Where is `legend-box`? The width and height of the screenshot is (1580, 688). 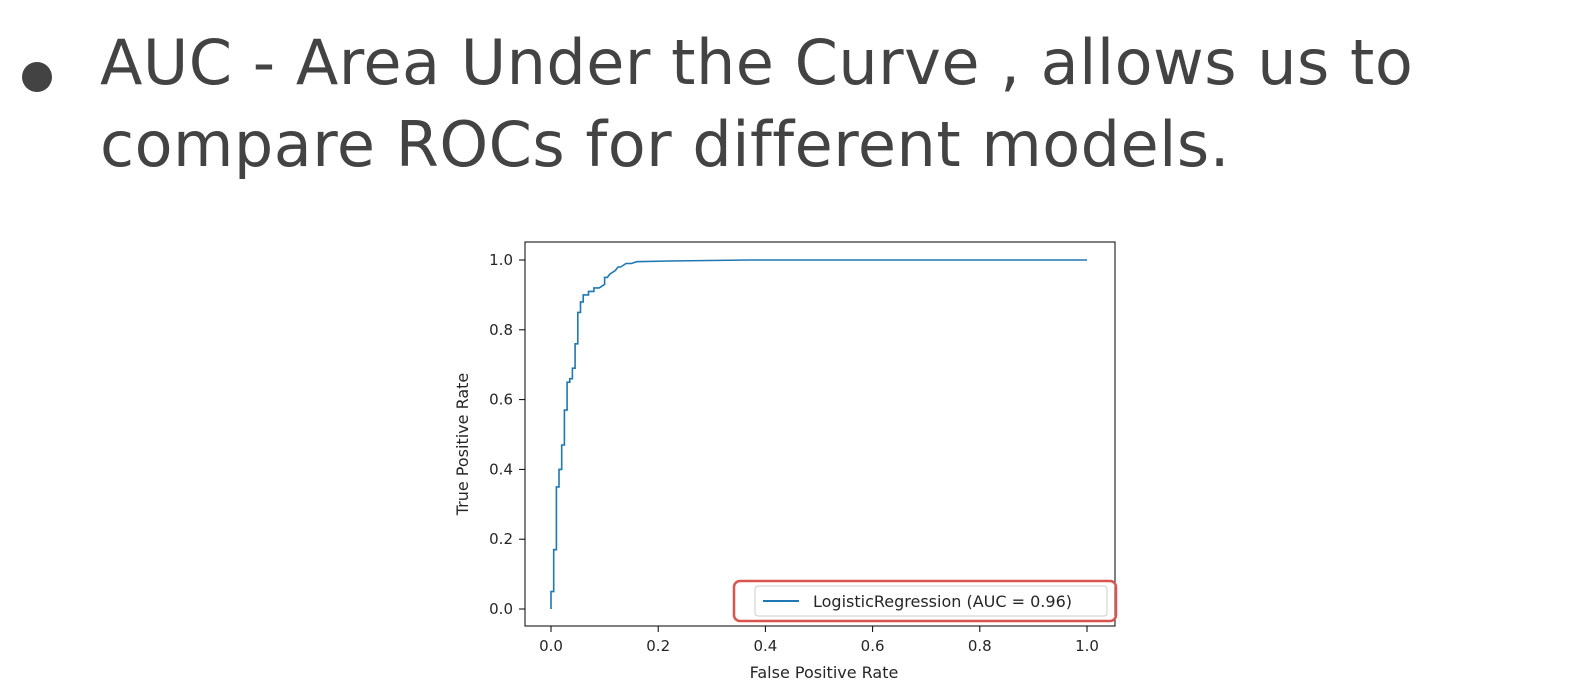
legend-box is located at coordinates (931, 601).